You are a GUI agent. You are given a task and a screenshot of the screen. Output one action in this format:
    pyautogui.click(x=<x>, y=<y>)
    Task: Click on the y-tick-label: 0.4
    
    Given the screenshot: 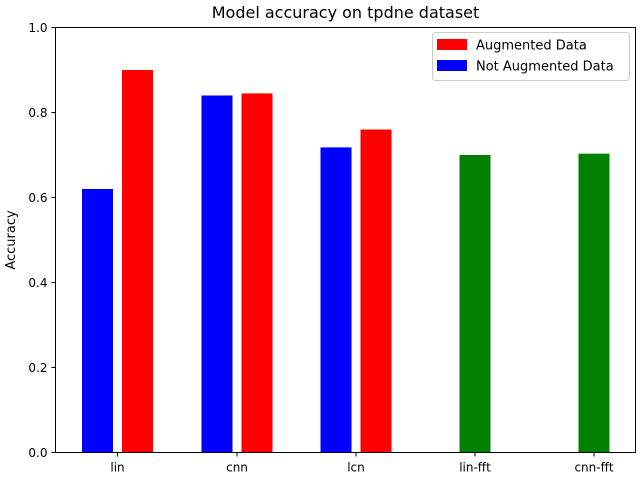 What is the action you would take?
    pyautogui.click(x=37, y=283)
    